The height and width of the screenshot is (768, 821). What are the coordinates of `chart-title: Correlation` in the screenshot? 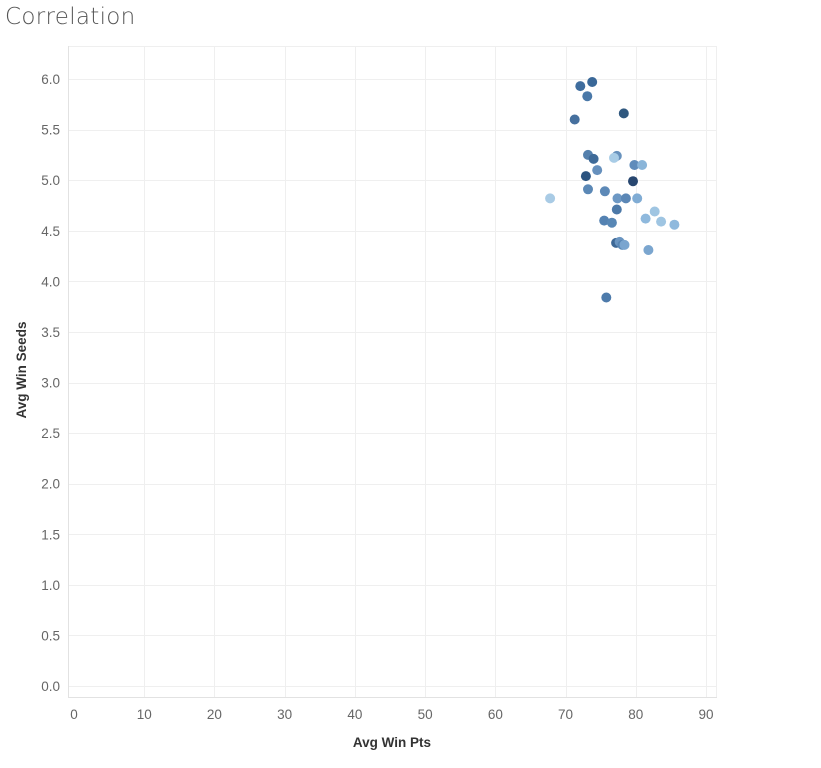 It's located at (70, 17).